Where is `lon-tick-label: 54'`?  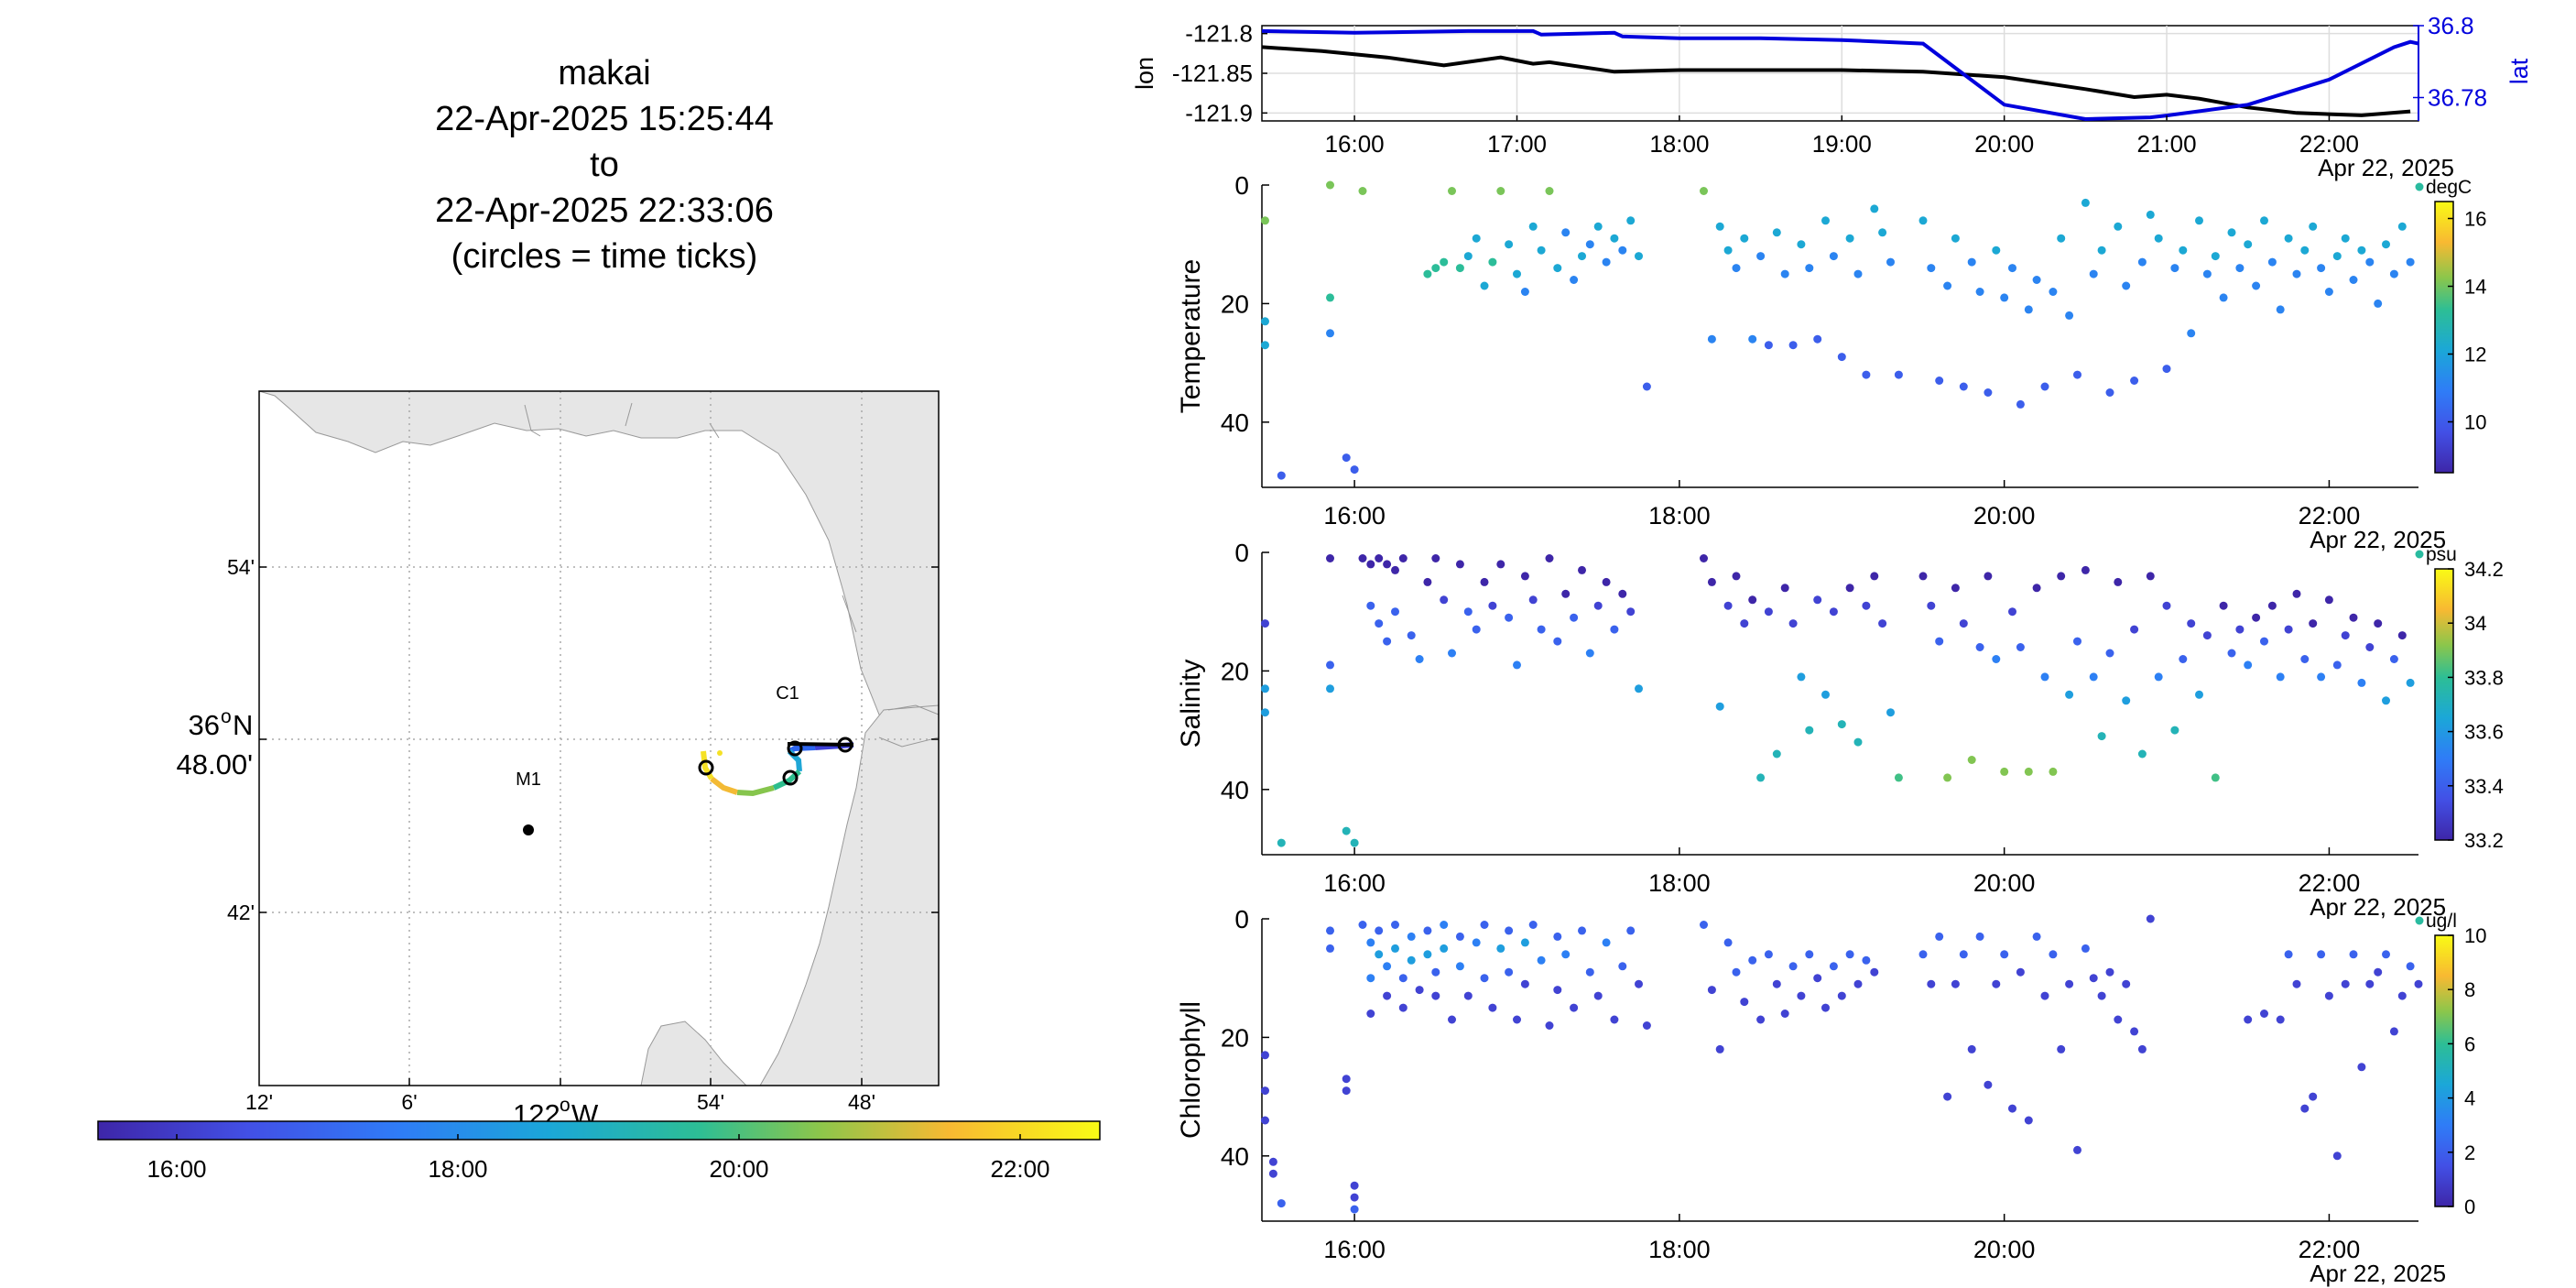
lon-tick-label: 54' is located at coordinates (710, 1102).